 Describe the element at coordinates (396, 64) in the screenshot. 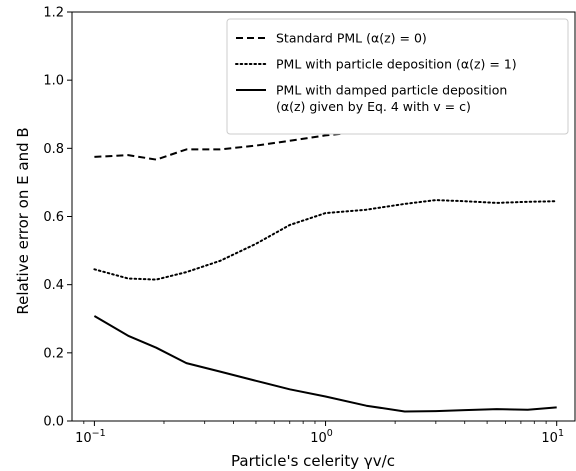

I see `legend-label: PML with particle deposition (α(z) = 1)` at that location.